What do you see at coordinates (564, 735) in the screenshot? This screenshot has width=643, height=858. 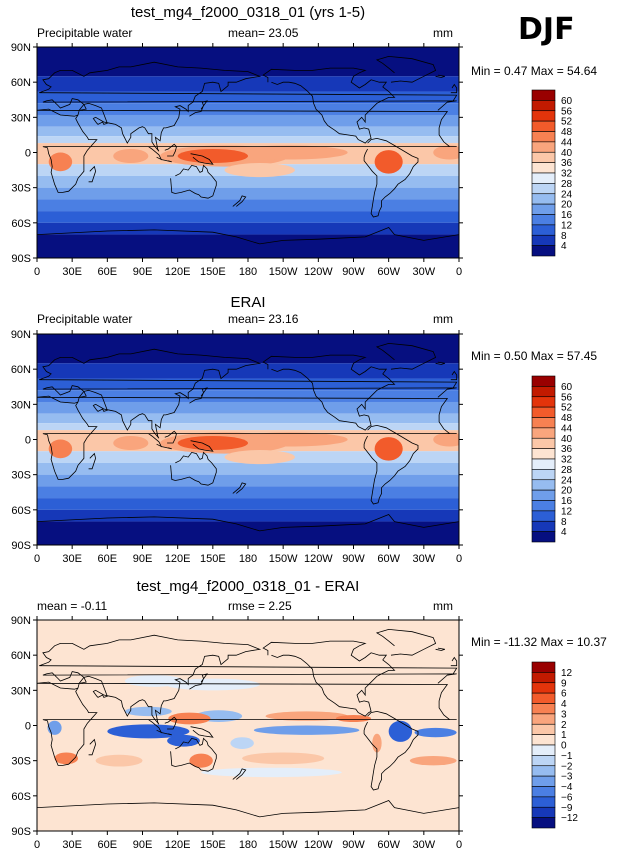 I see `colorbar-label: 1` at bounding box center [564, 735].